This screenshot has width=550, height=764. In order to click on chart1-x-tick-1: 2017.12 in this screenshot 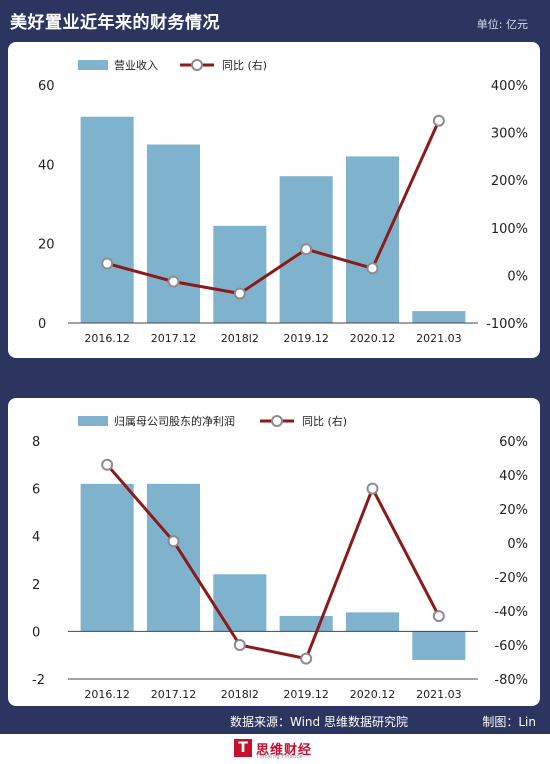, I will do `click(174, 338)`.